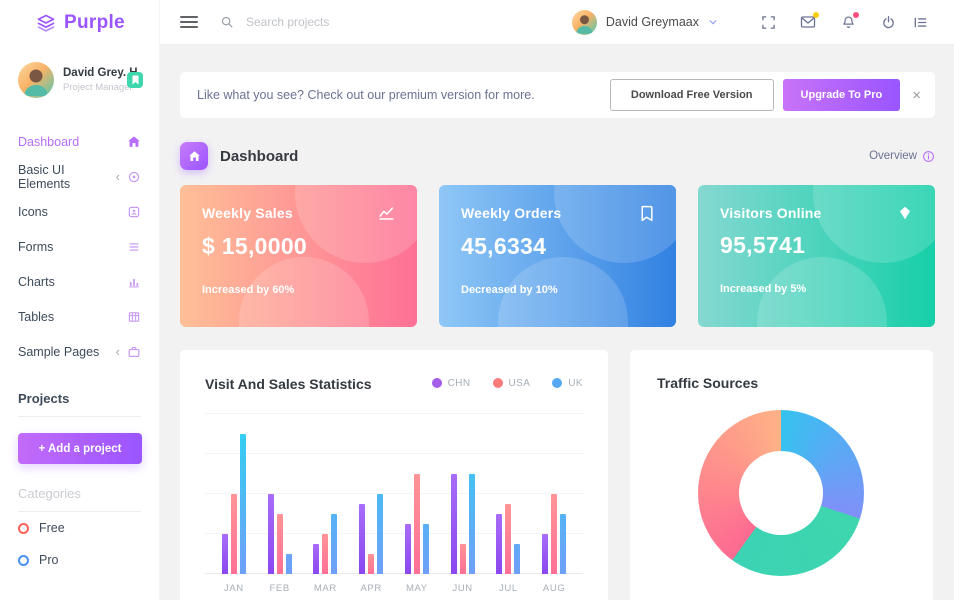 This screenshot has width=954, height=600. Describe the element at coordinates (916, 95) in the screenshot. I see `close-icon: ×` at that location.